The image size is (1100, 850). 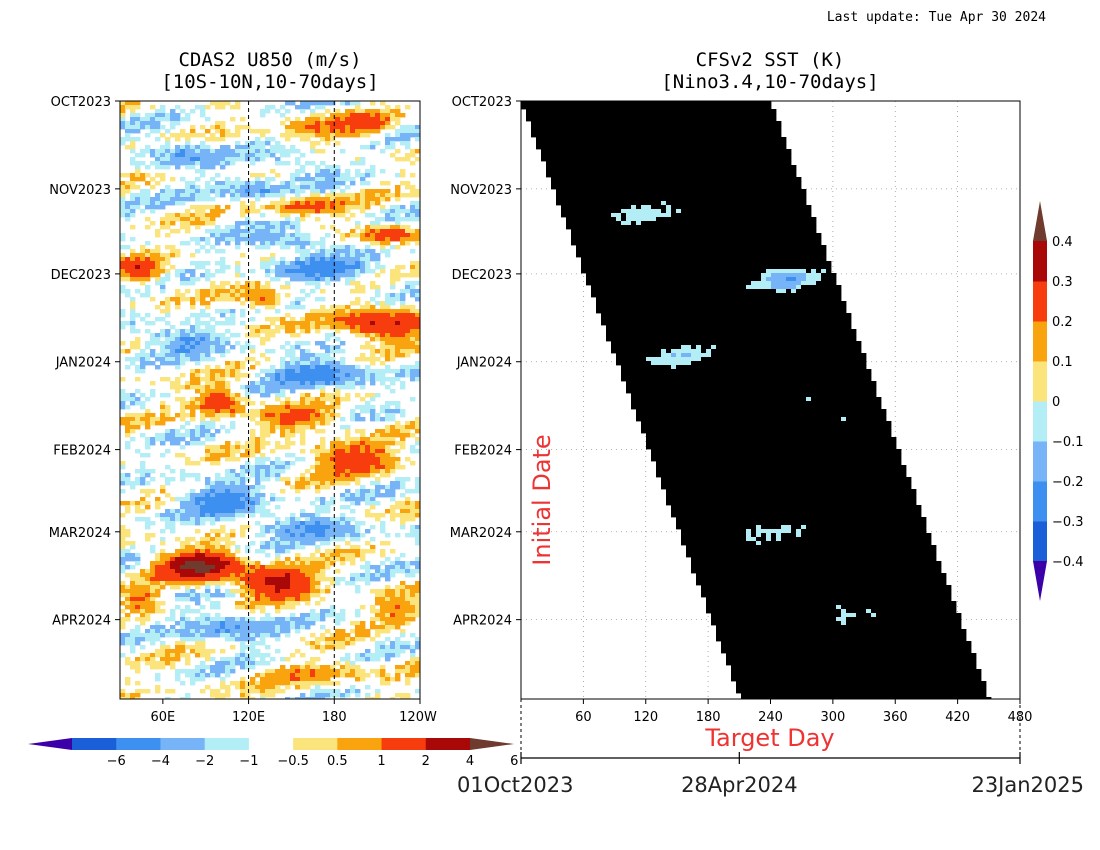 I want to click on u850-colorbar: −6 −4 −2 −1 −0.5 0.5 1 2 4 6, so click(x=273, y=753).